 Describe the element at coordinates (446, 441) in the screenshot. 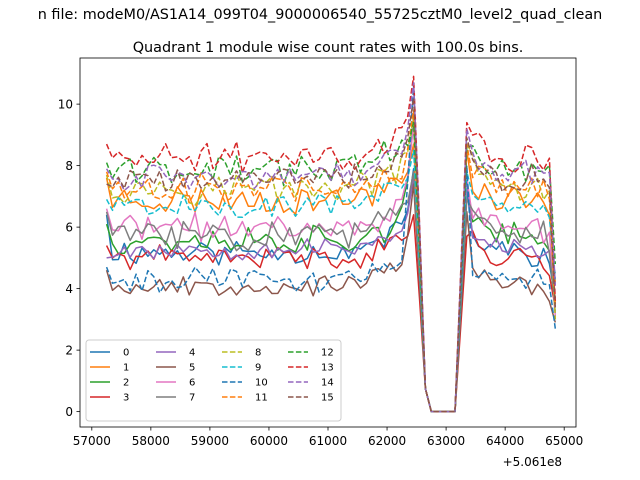

I see `x-tick-label: 63000` at that location.